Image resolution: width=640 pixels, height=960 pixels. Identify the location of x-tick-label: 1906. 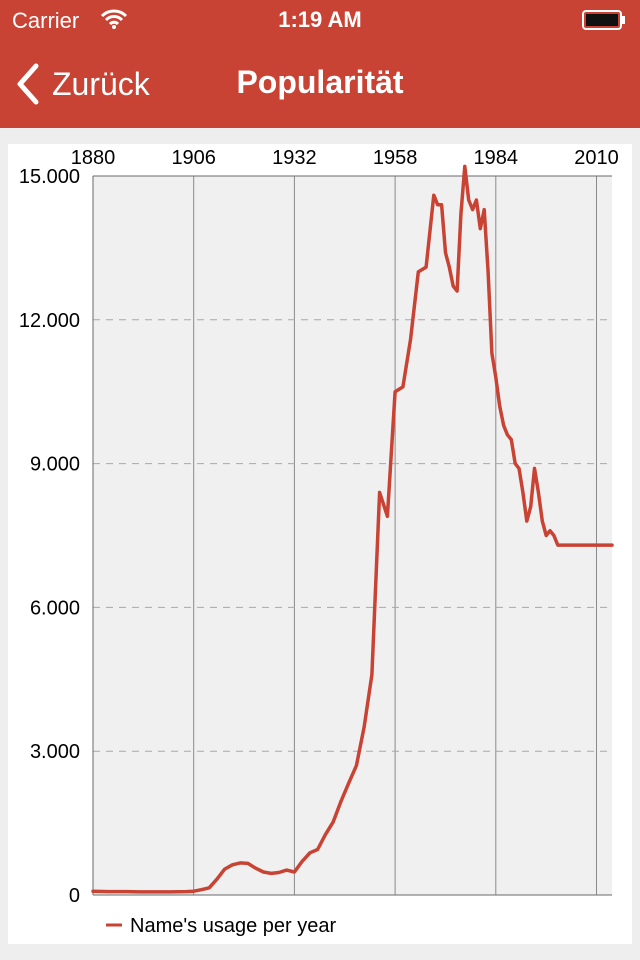
(193, 158).